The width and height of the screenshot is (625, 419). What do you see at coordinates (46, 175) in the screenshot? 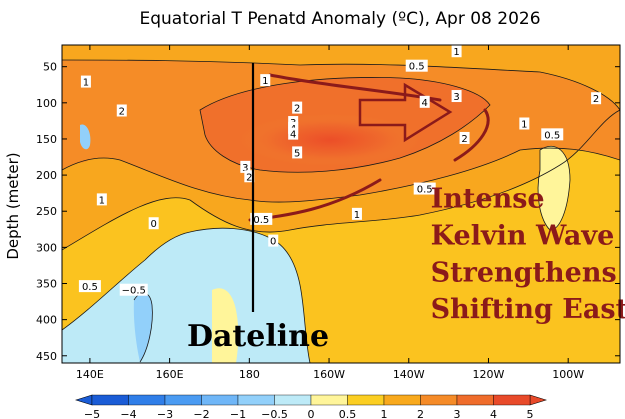
I see `y-tick-label: 200` at bounding box center [46, 175].